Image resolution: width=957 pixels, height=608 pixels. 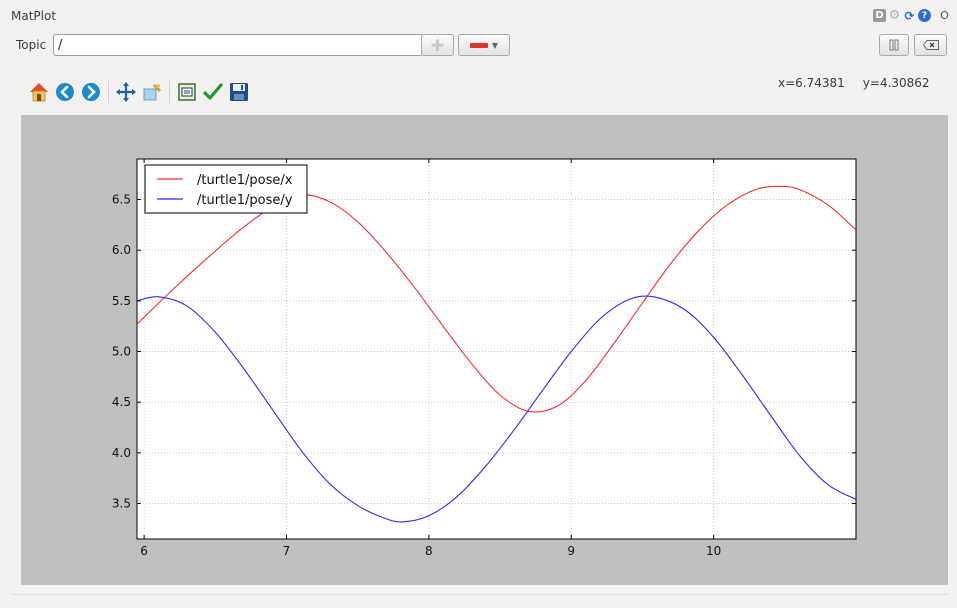 What do you see at coordinates (121, 352) in the screenshot?
I see `y-tick-label: 5.0` at bounding box center [121, 352].